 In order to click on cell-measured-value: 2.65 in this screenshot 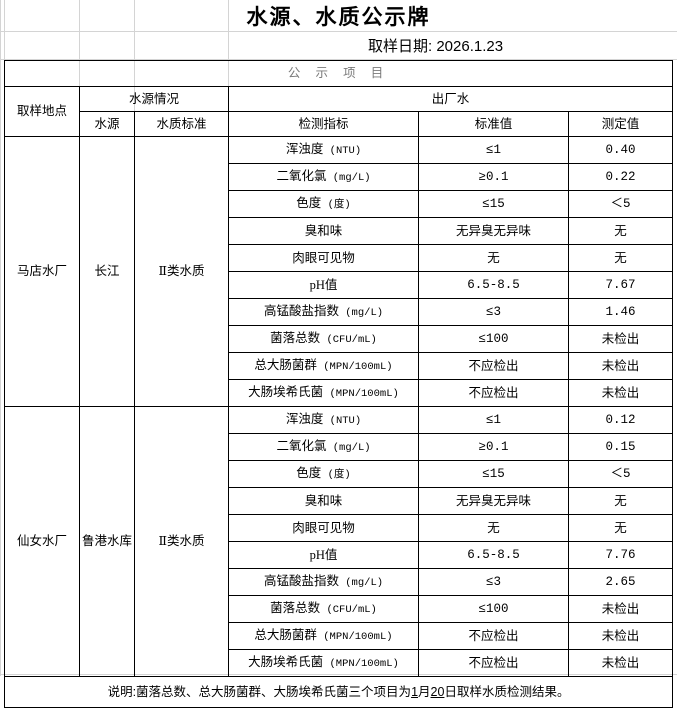, I will do `click(620, 582)`.